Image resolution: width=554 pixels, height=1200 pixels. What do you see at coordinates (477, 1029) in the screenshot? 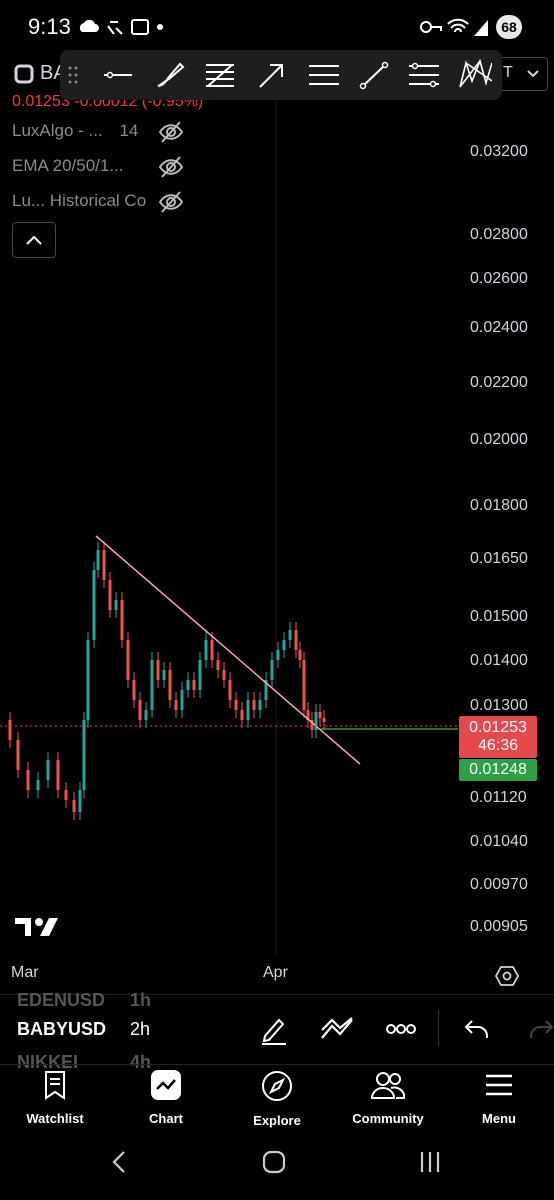
I see `undo-icon` at bounding box center [477, 1029].